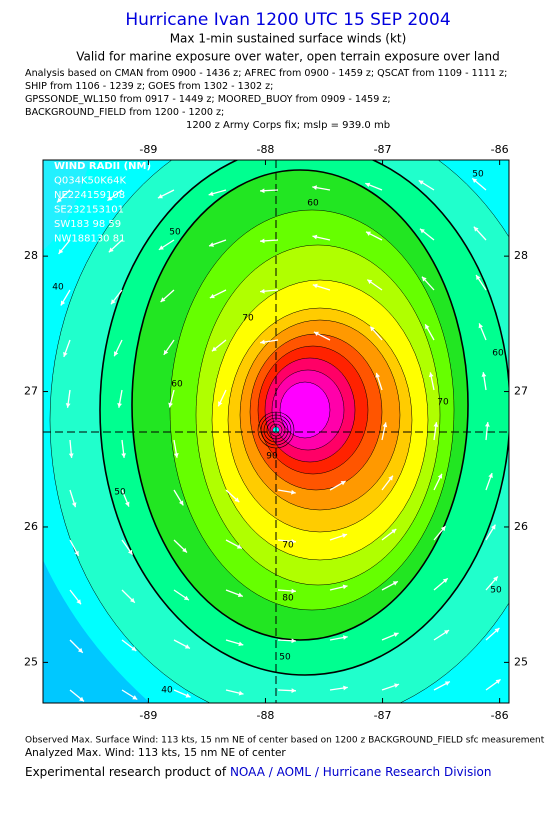 This screenshot has height=815, width=560. Describe the element at coordinates (287, 20) in the screenshot. I see `title: Hurricane Ivan 1200 UTC 15 SEP 2004` at that location.